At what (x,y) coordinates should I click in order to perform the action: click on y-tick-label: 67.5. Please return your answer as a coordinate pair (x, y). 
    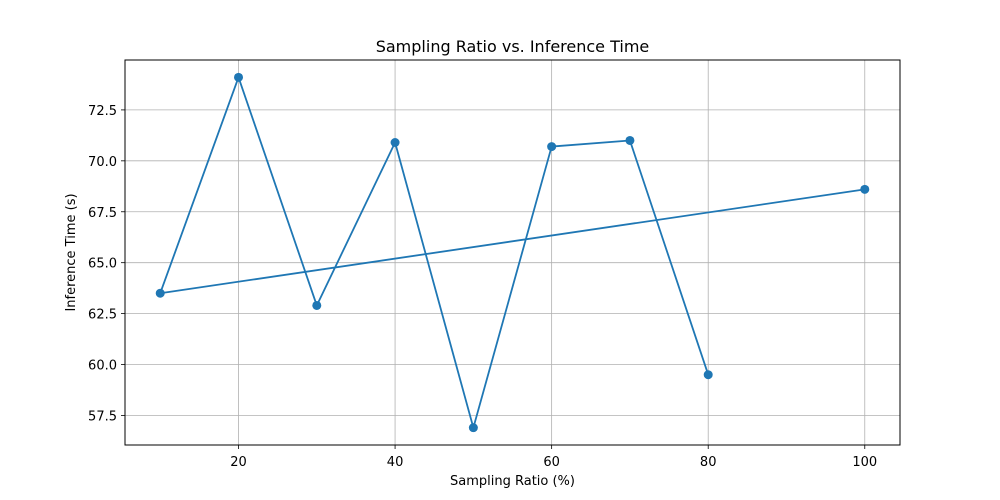
    Looking at the image, I should click on (102, 213).